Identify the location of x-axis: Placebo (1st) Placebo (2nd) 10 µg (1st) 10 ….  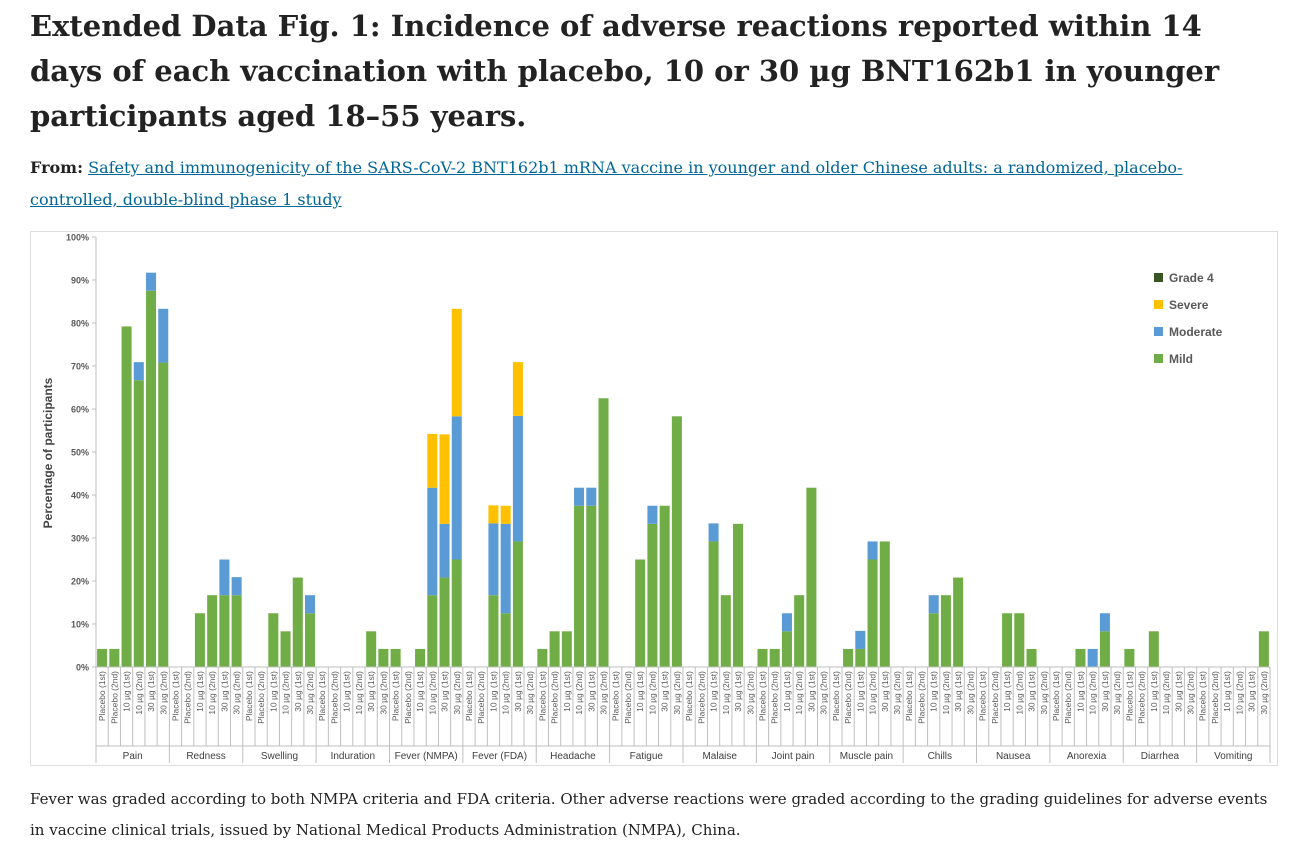
(683, 714).